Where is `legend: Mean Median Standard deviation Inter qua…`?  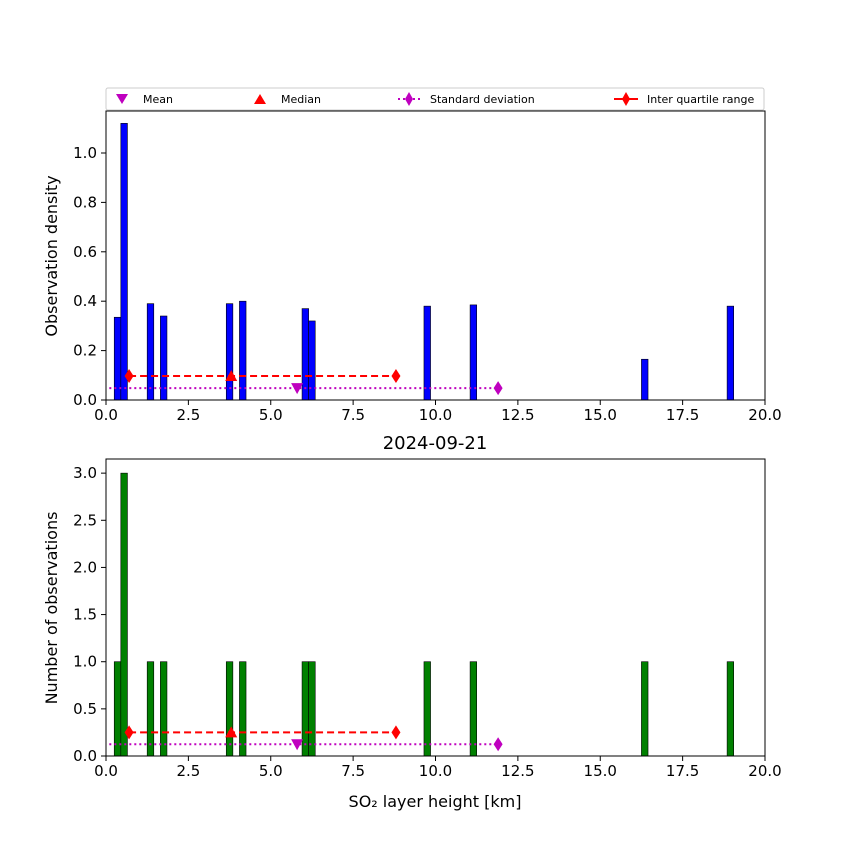 legend: Mean Median Standard deviation Inter qua… is located at coordinates (435, 99).